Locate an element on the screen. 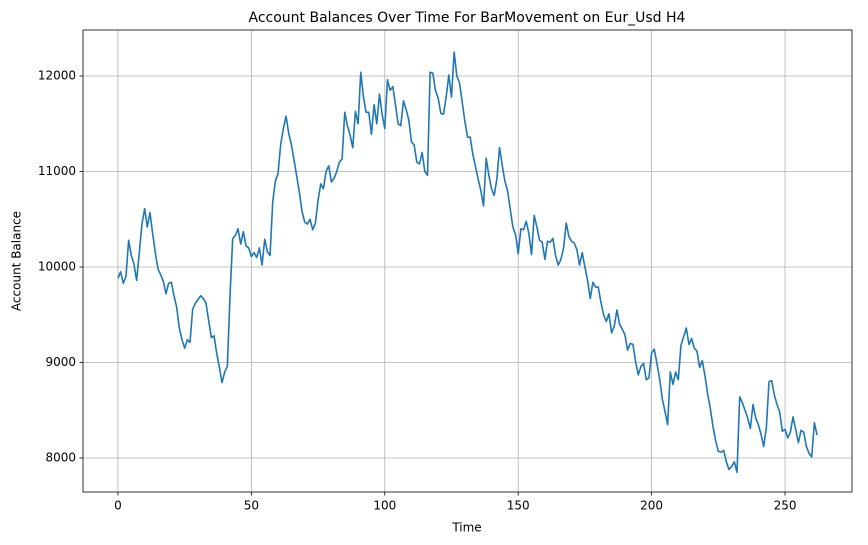 Image resolution: width=868 pixels, height=545 pixels. x-tick-label: 150 is located at coordinates (518, 506).